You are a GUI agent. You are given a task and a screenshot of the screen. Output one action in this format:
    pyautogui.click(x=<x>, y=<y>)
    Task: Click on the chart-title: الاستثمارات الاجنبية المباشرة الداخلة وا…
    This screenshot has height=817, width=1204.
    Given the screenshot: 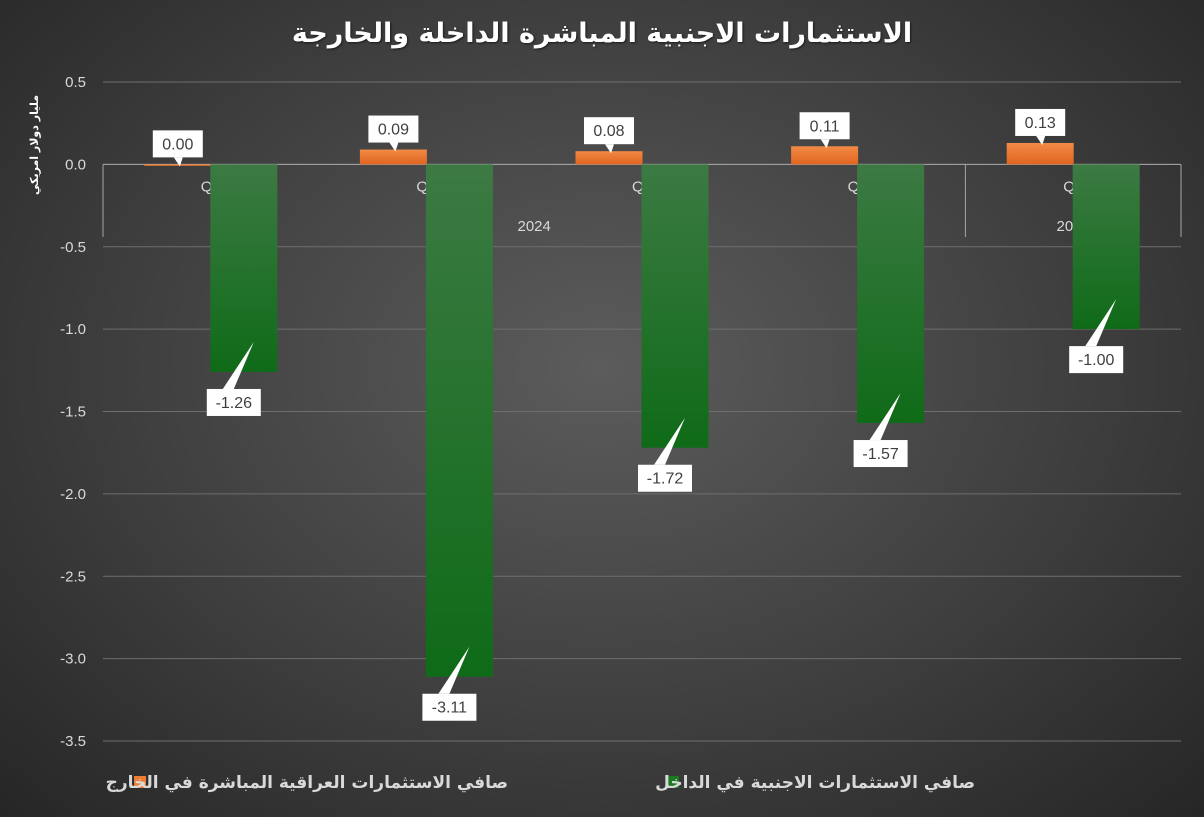 What is the action you would take?
    pyautogui.click(x=602, y=33)
    